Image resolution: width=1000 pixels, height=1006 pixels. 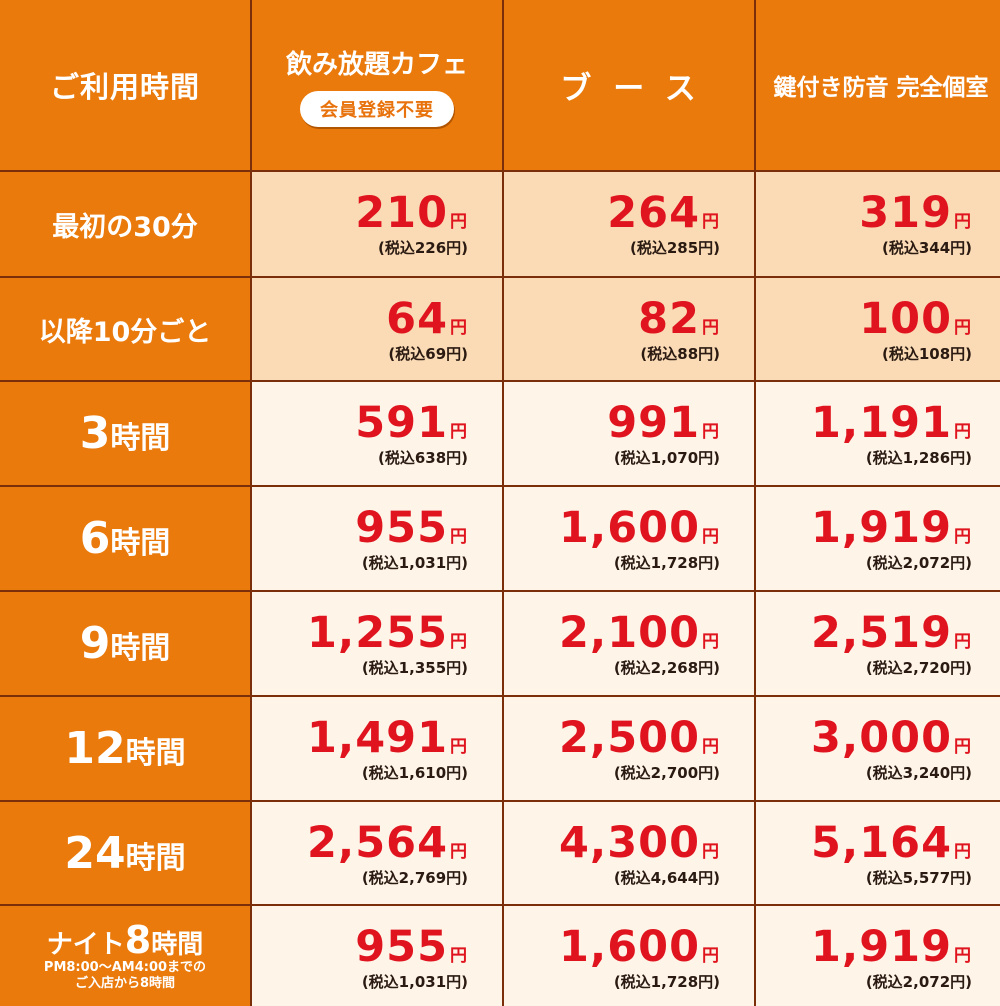 I want to click on price-amount: 4,300, so click(x=629, y=843).